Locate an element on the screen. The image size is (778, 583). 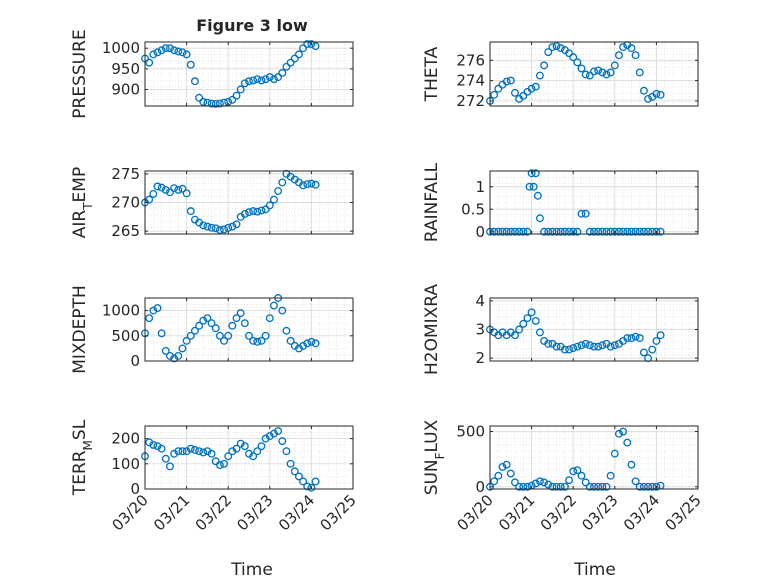
y-tick-label: 2 is located at coordinates (480, 358).